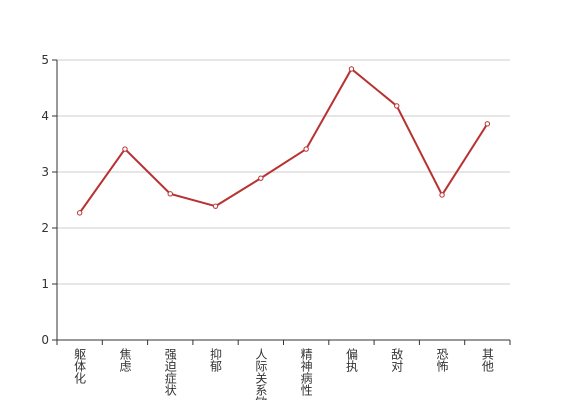 The height and width of the screenshot is (400, 567). I want to click on y-tick-label: 3, so click(45, 172).